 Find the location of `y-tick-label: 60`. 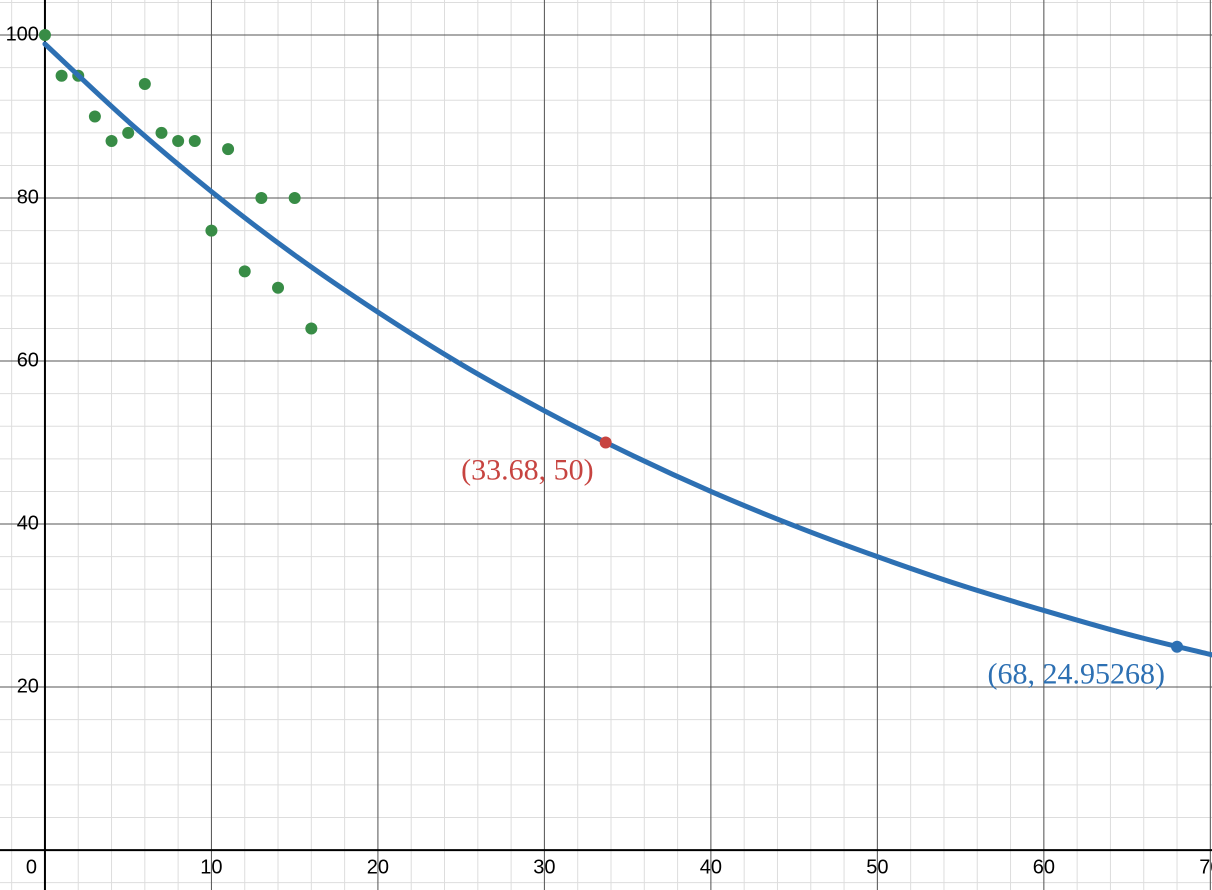

y-tick-label: 60 is located at coordinates (28, 360).